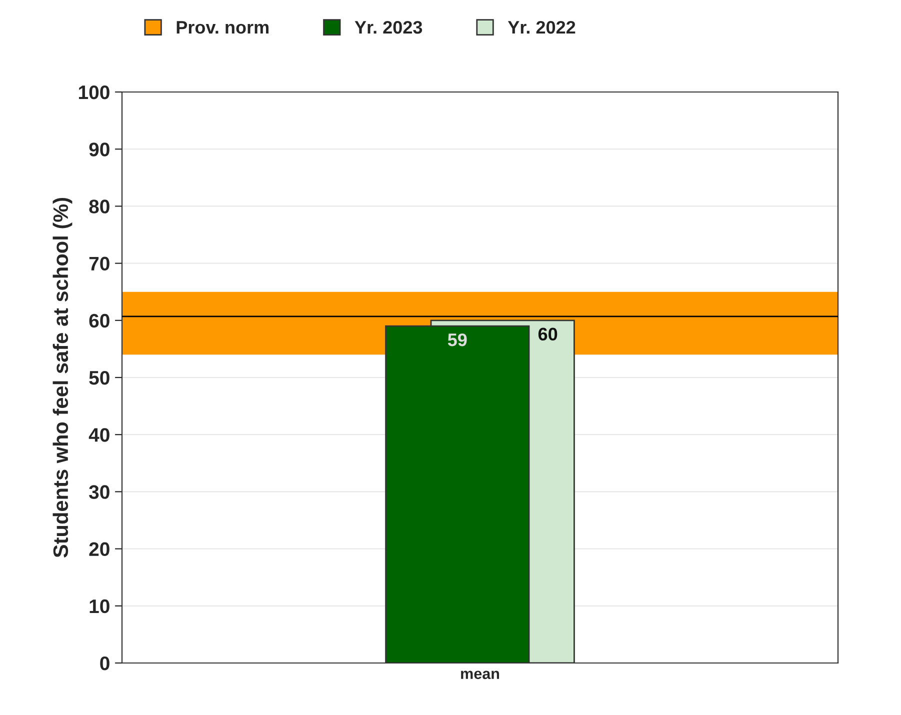 This screenshot has height=715, width=901. I want to click on y-tick-label: 60, so click(99, 321).